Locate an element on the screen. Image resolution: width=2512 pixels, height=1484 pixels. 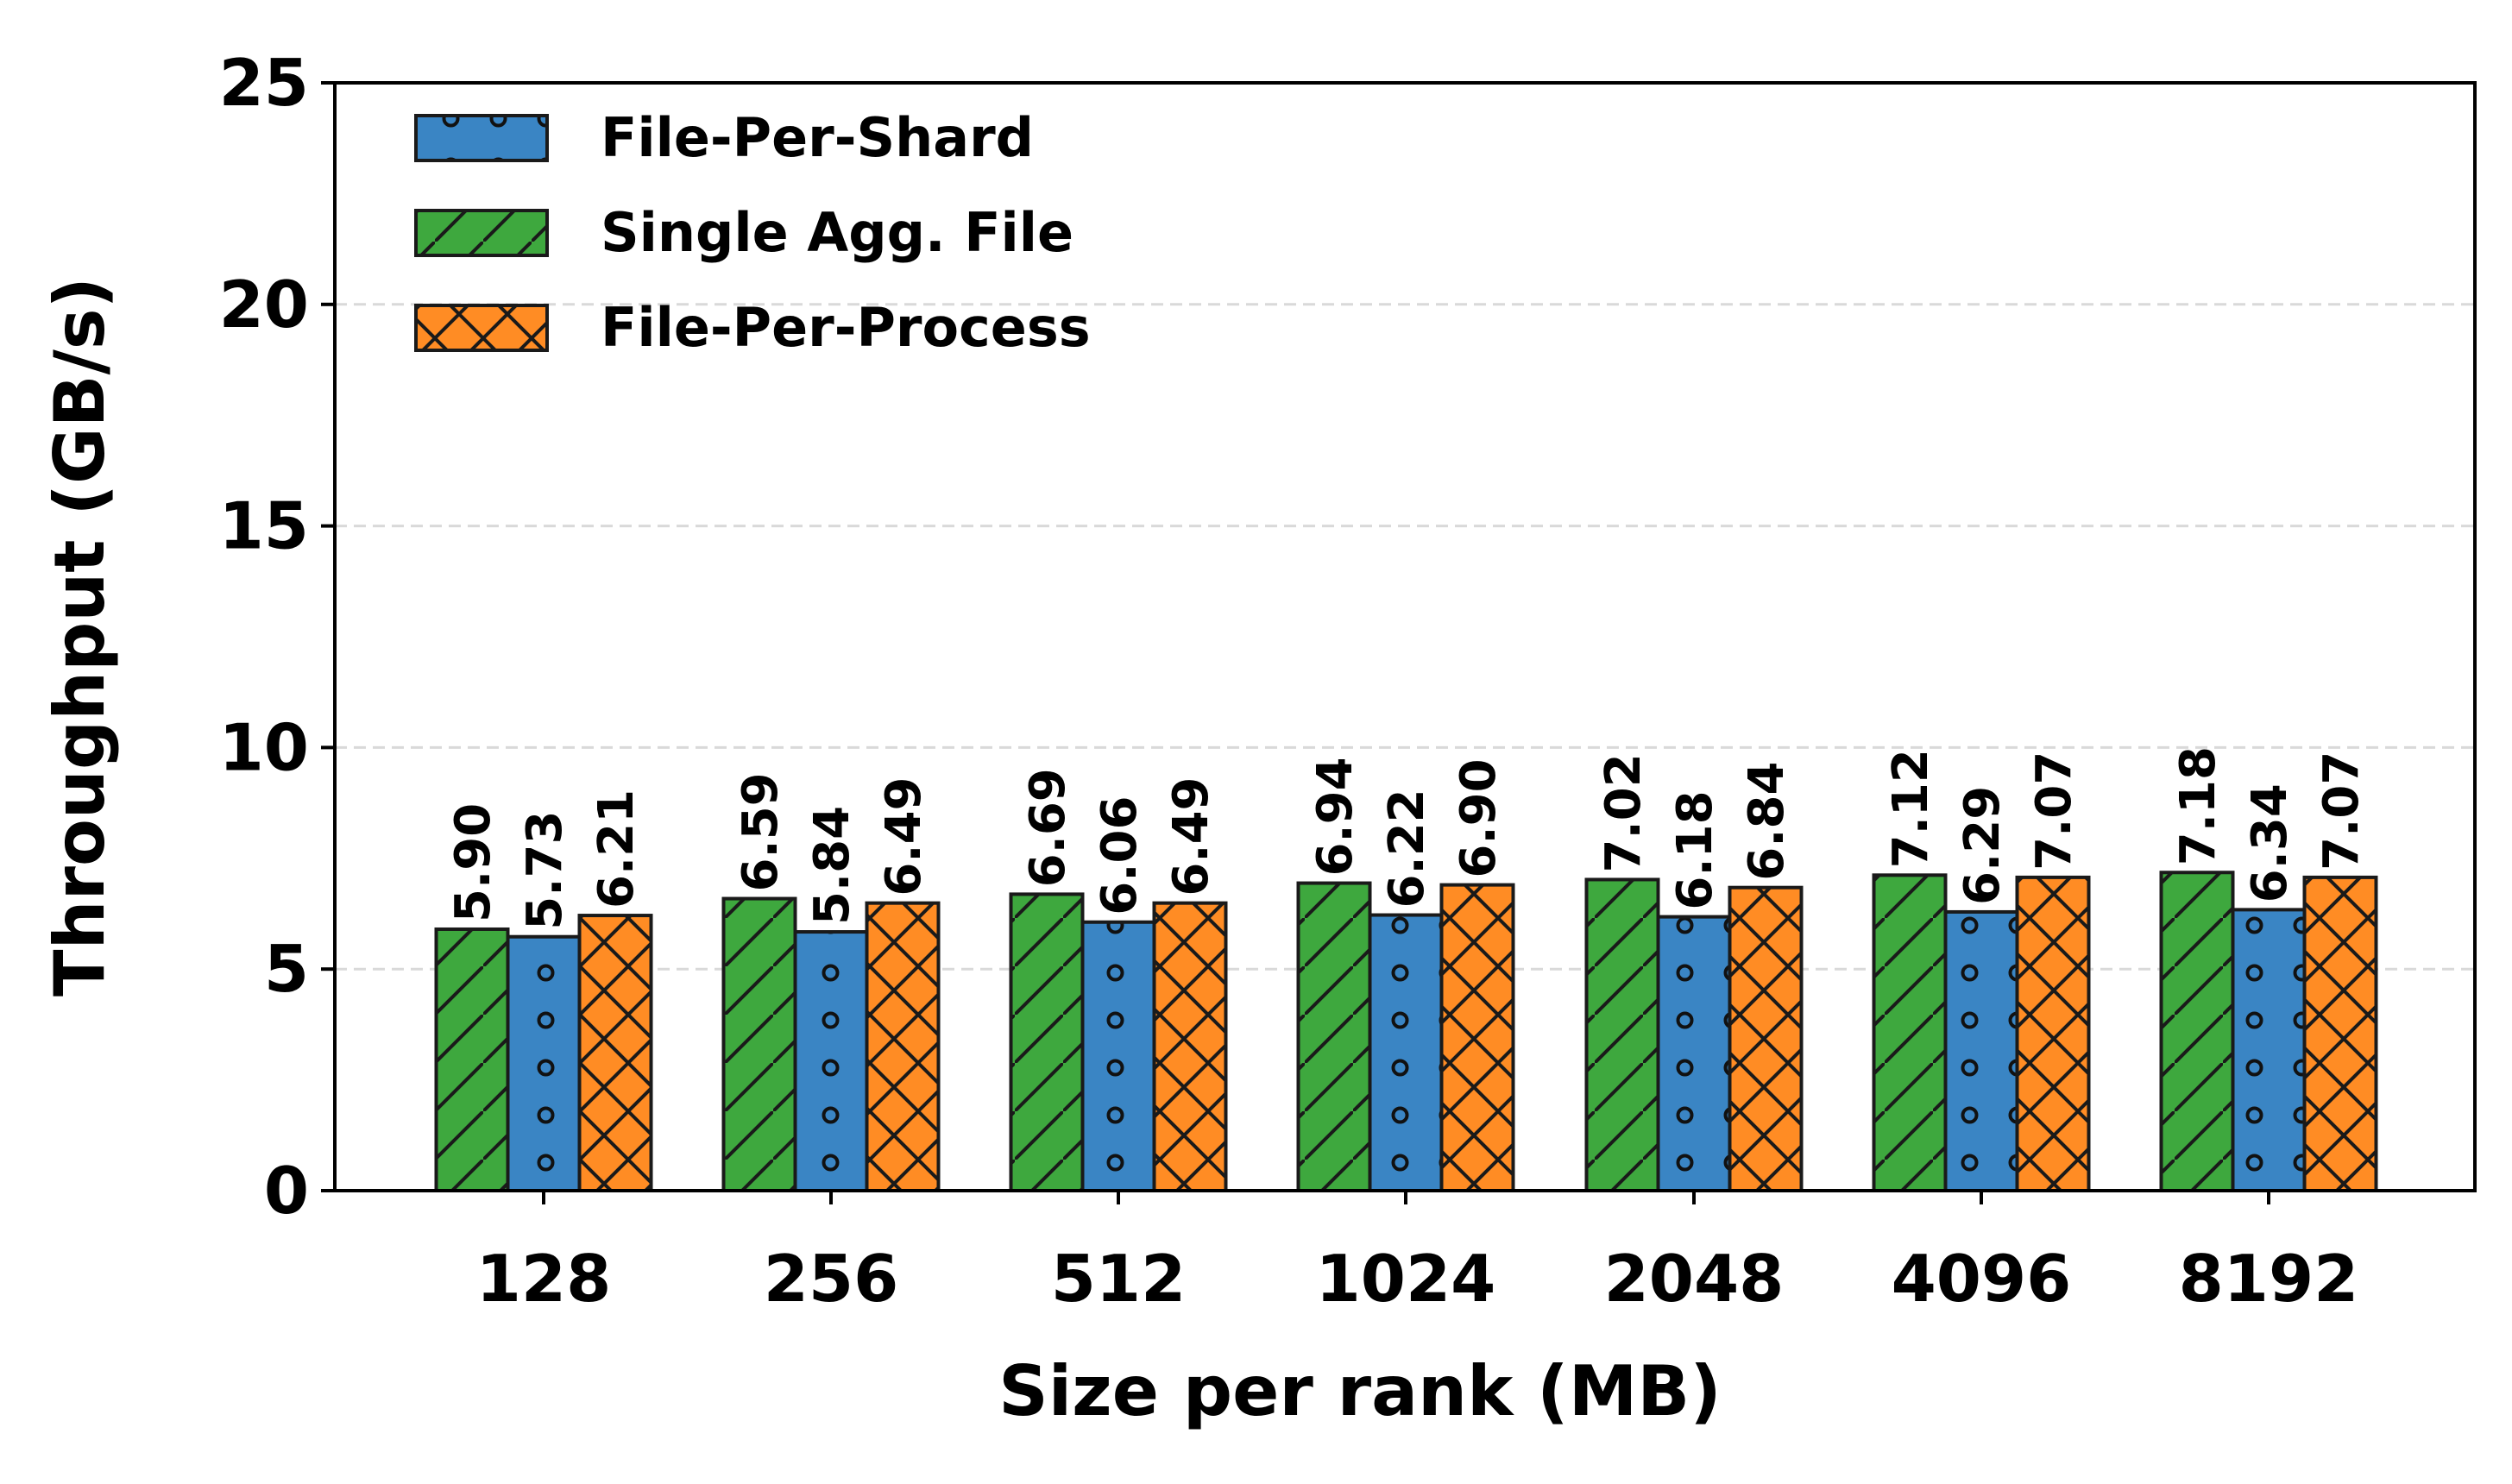
data-label-single-agg-file-8192: 7.18 is located at coordinates (2198, 805).